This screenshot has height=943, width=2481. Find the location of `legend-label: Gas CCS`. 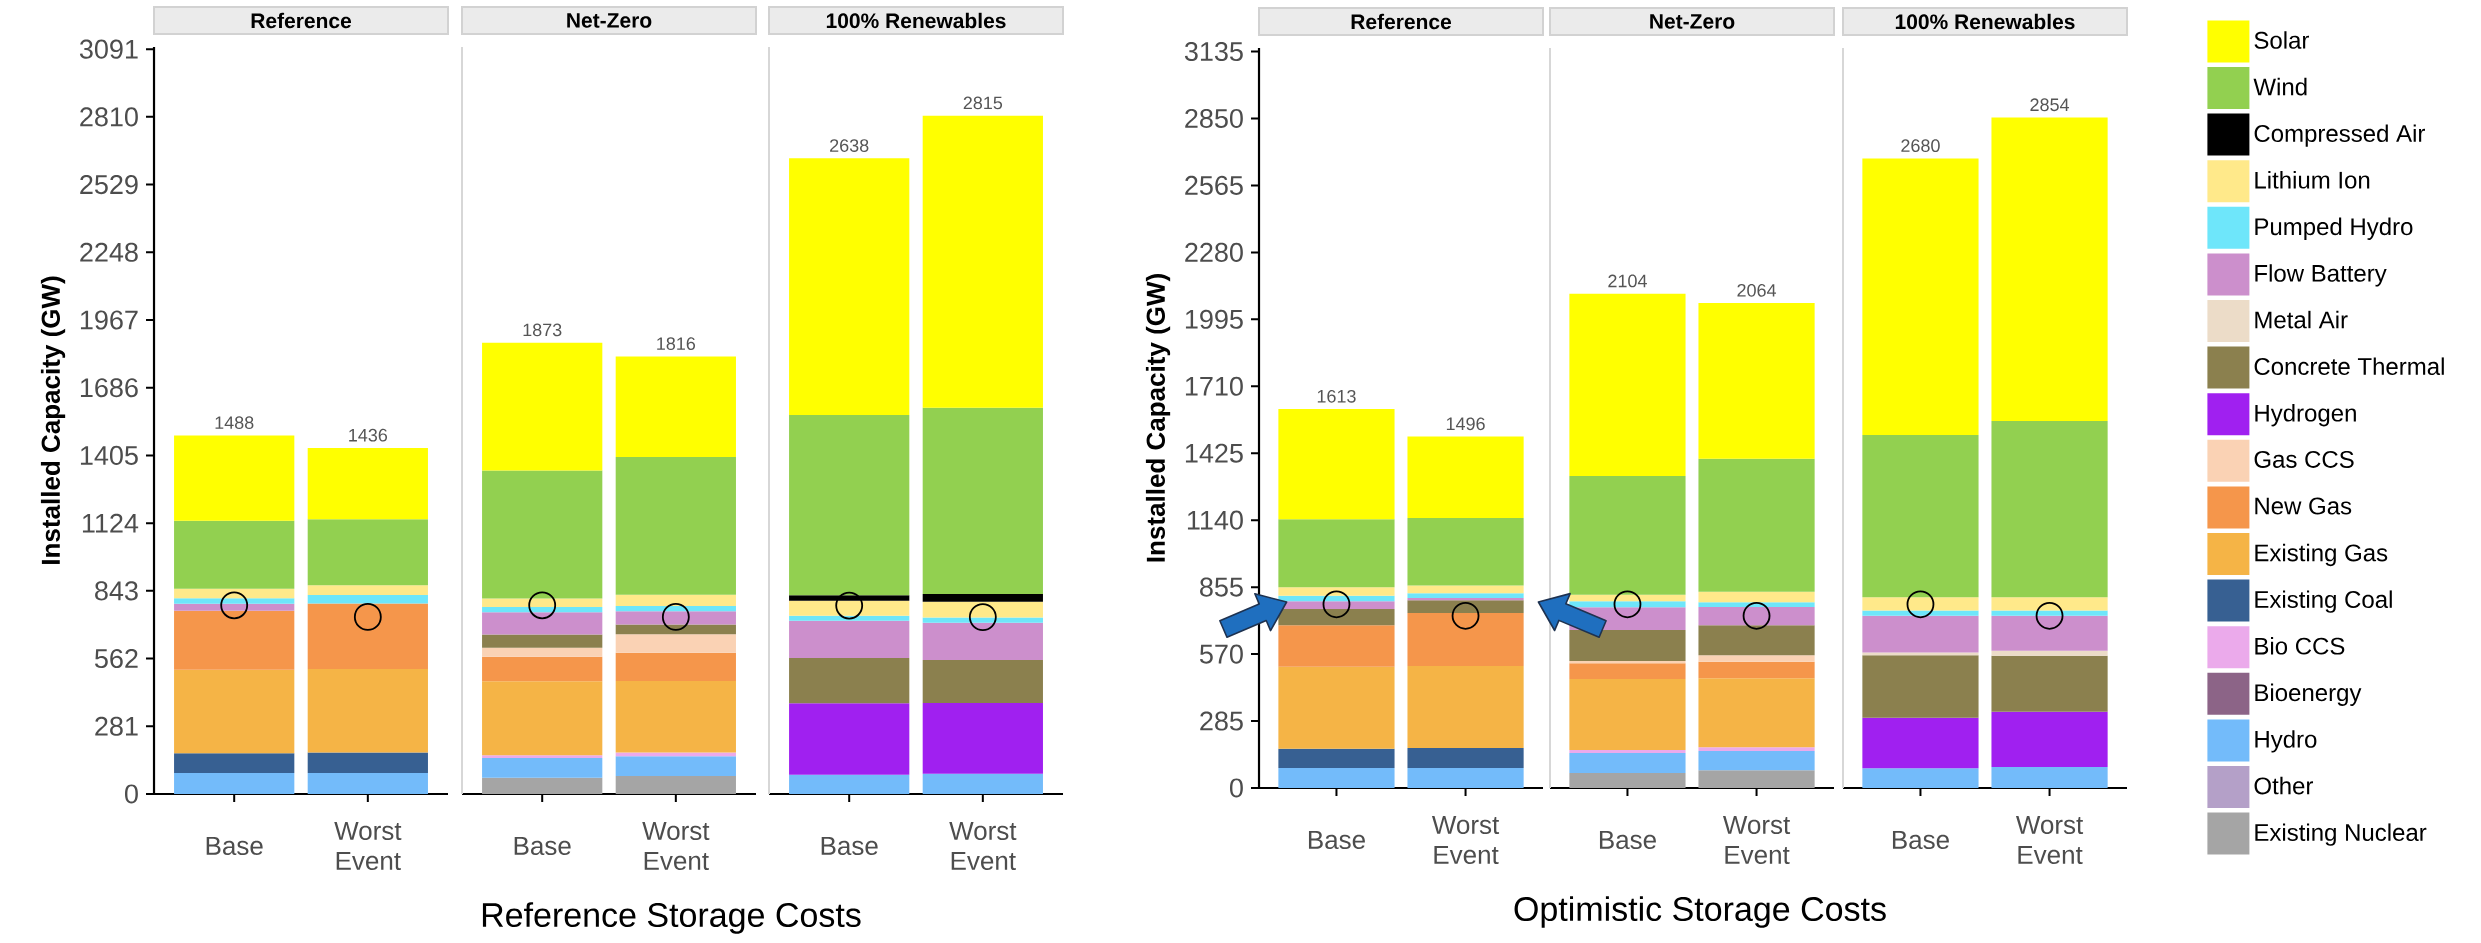

legend-label: Gas CCS is located at coordinates (2304, 459).